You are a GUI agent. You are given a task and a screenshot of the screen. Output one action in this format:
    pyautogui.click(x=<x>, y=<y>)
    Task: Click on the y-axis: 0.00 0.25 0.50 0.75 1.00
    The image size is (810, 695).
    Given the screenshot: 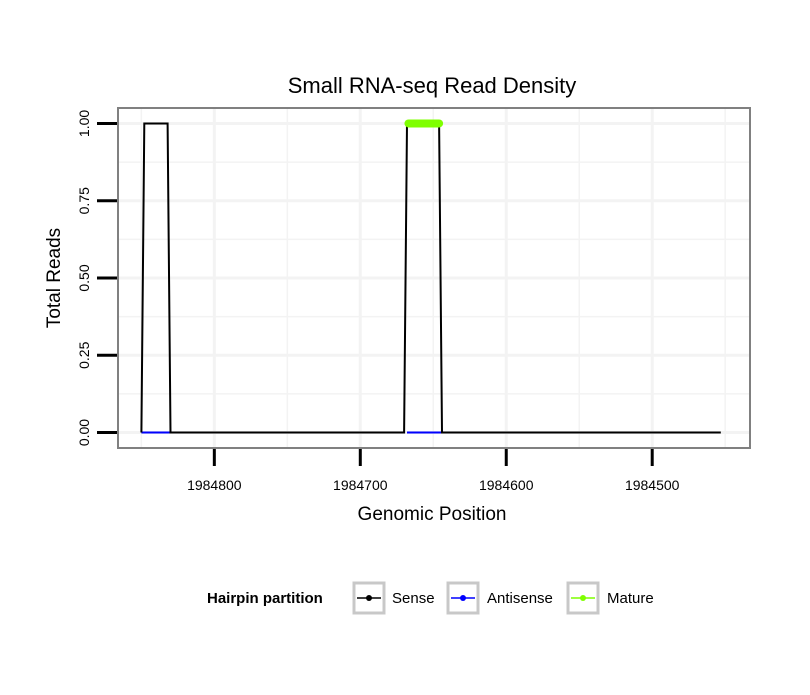 What is the action you would take?
    pyautogui.click(x=96, y=278)
    